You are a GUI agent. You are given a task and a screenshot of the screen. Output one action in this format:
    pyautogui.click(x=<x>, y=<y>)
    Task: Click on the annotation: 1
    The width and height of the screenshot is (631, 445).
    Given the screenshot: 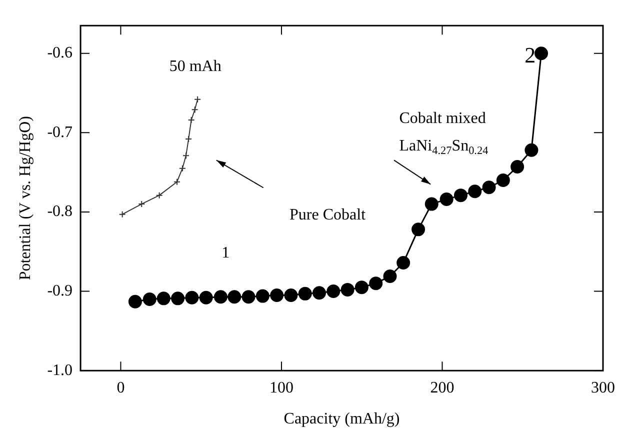 What is the action you would take?
    pyautogui.click(x=226, y=253)
    